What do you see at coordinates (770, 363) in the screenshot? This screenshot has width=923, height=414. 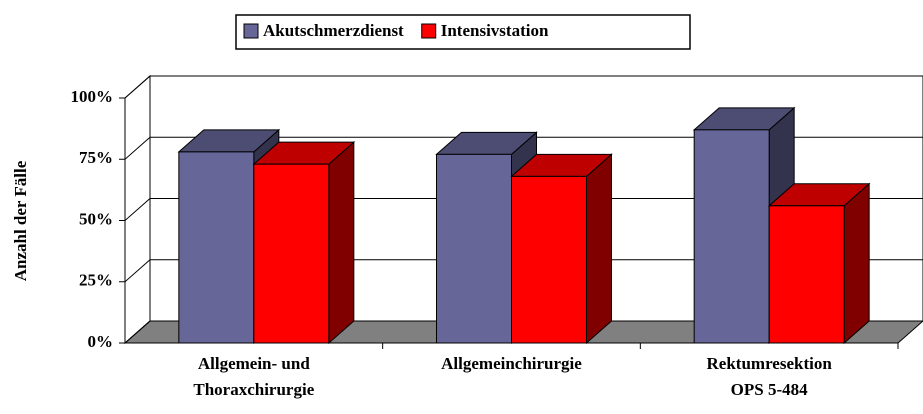 I see `x-tick-label: Rektumresektion` at bounding box center [770, 363].